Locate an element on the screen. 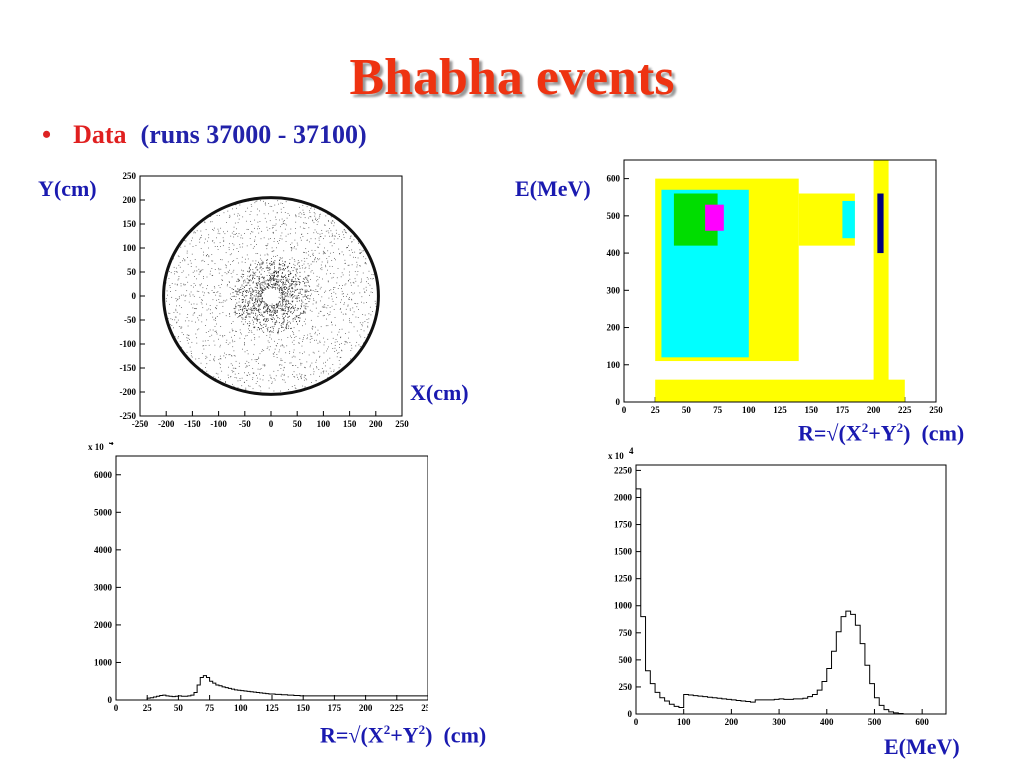 The width and height of the screenshot is (1024, 768). y-tick-label: 500 is located at coordinates (626, 660).